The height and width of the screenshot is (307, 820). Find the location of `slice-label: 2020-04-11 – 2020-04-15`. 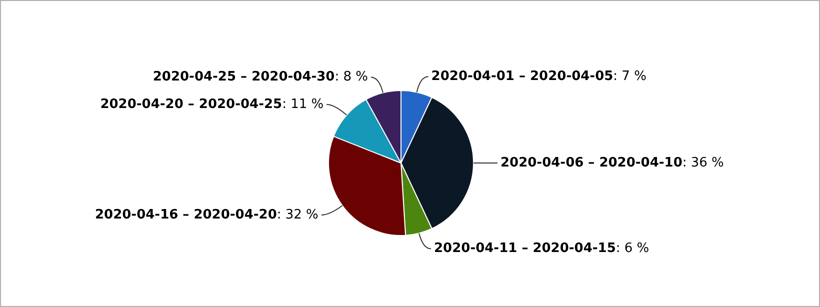

slice-label: 2020-04-11 – 2020-04-15 is located at coordinates (525, 248).